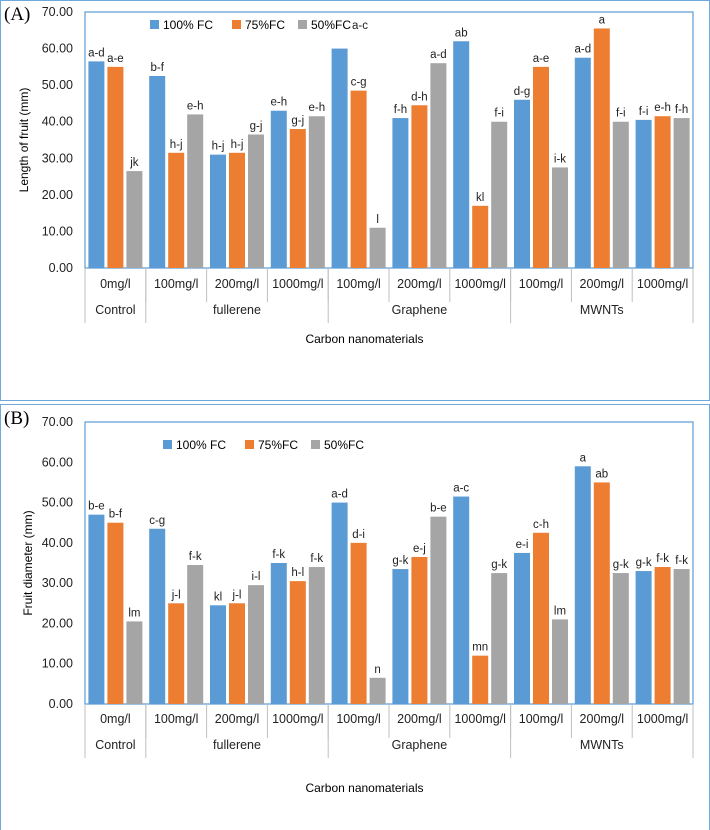  What do you see at coordinates (499, 114) in the screenshot?
I see `bar-significance-label: f-i` at bounding box center [499, 114].